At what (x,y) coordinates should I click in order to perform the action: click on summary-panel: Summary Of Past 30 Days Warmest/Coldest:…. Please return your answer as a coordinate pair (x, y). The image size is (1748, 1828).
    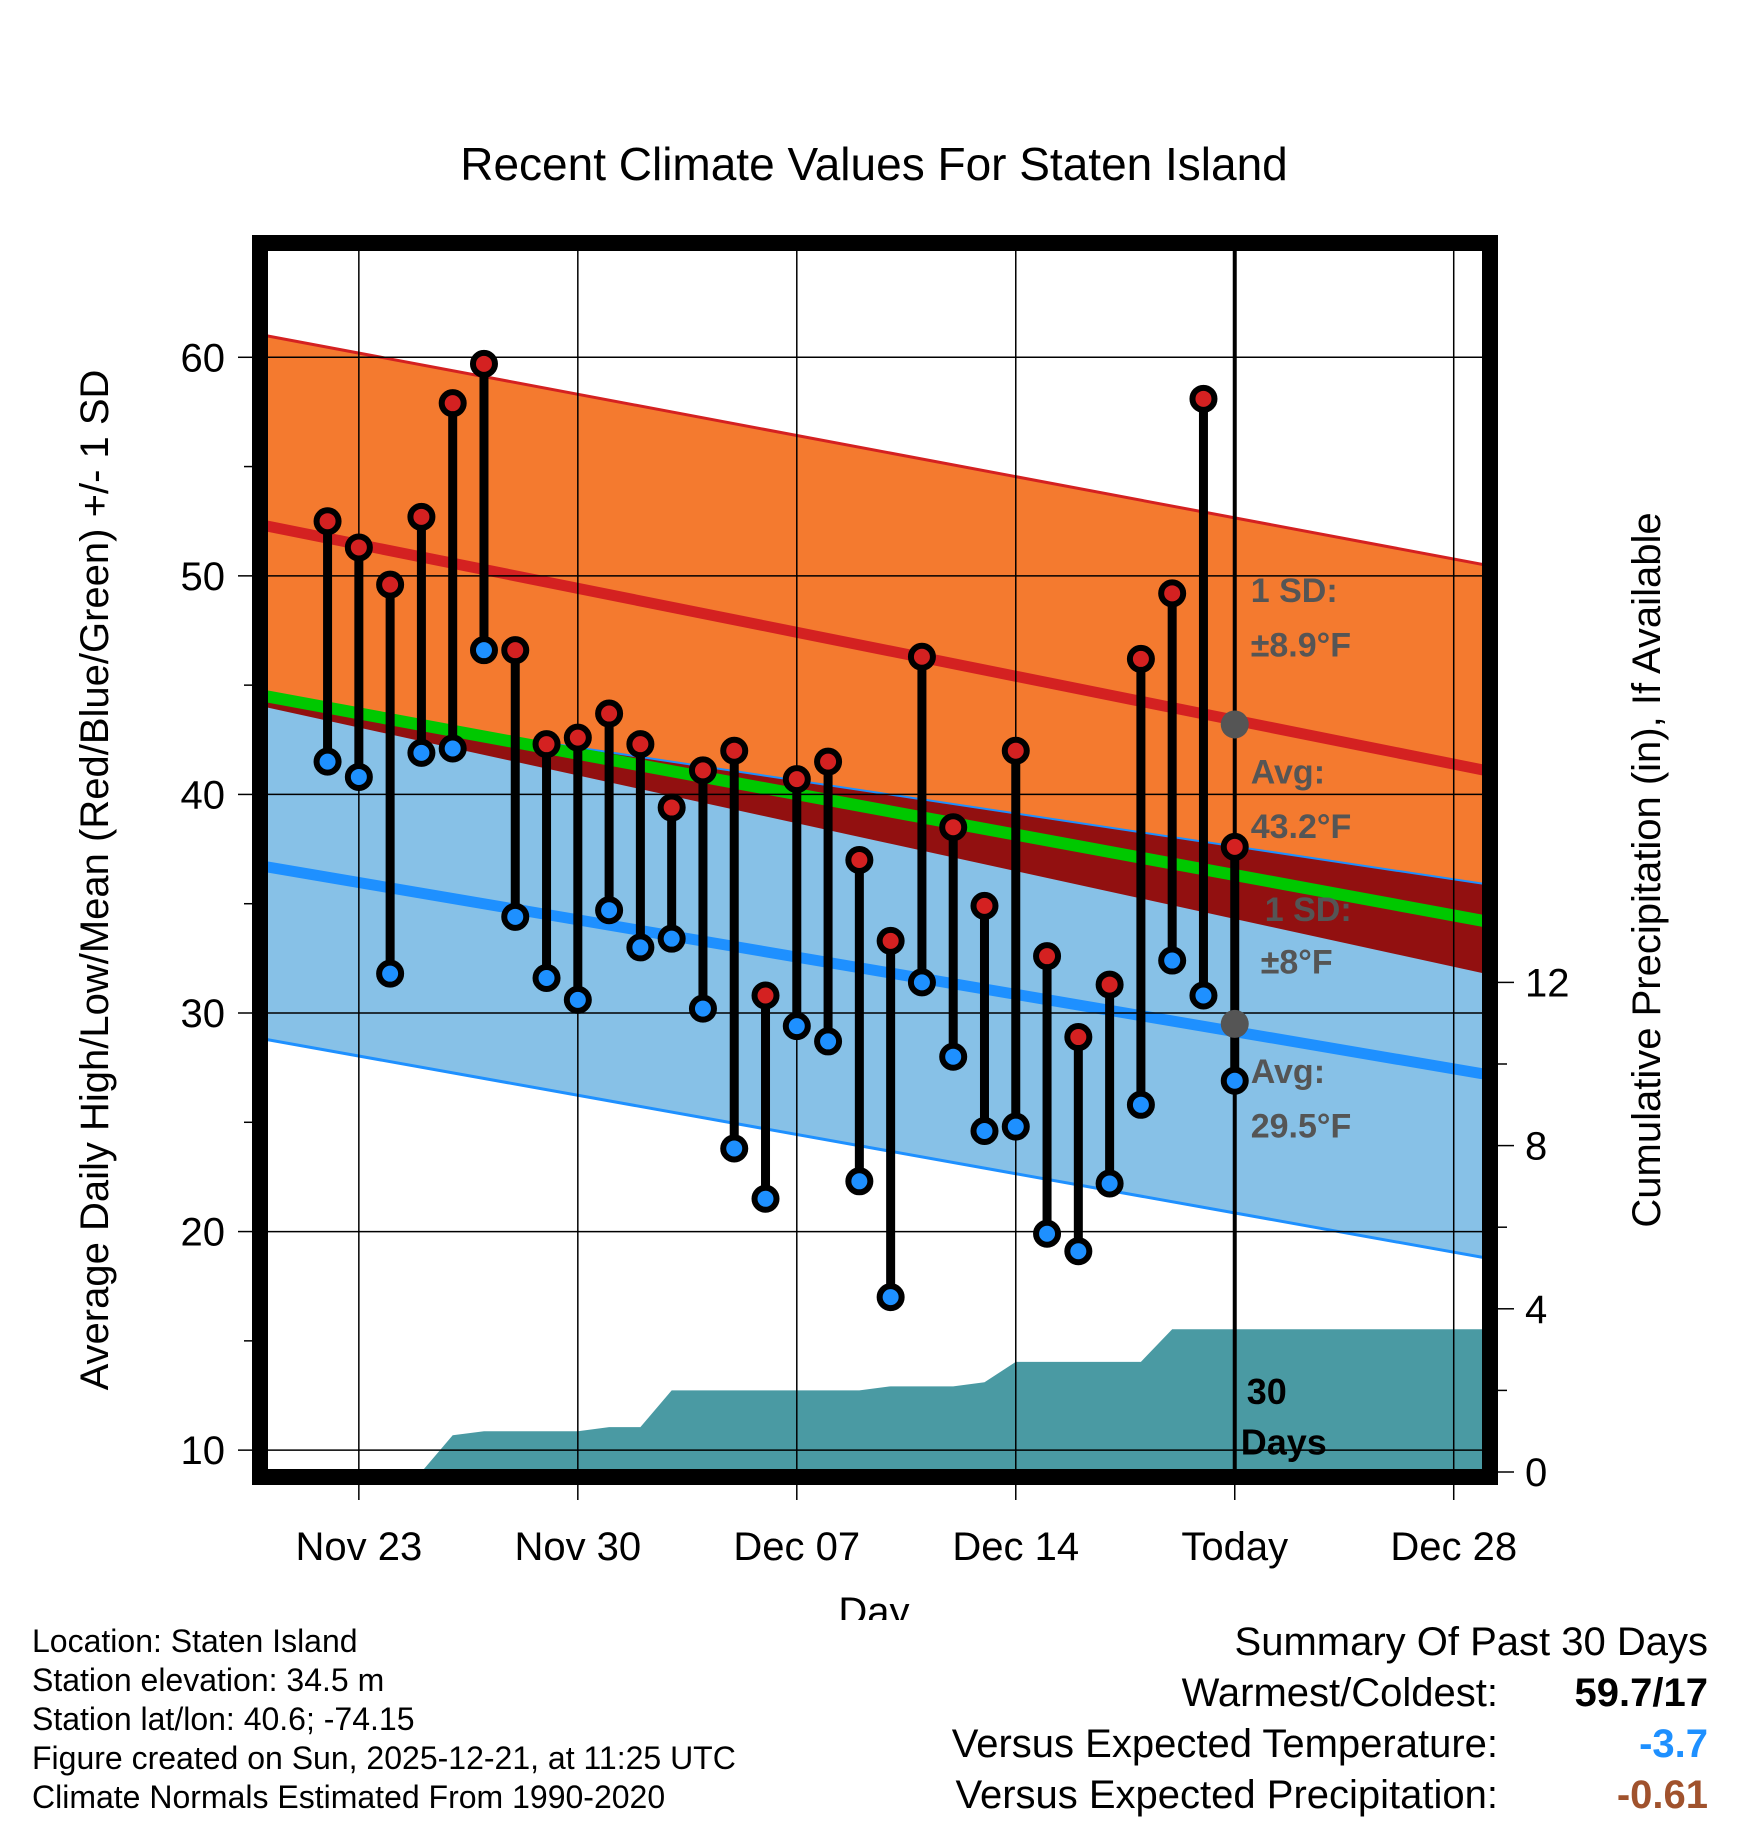
    Looking at the image, I should click on (1328, 1722).